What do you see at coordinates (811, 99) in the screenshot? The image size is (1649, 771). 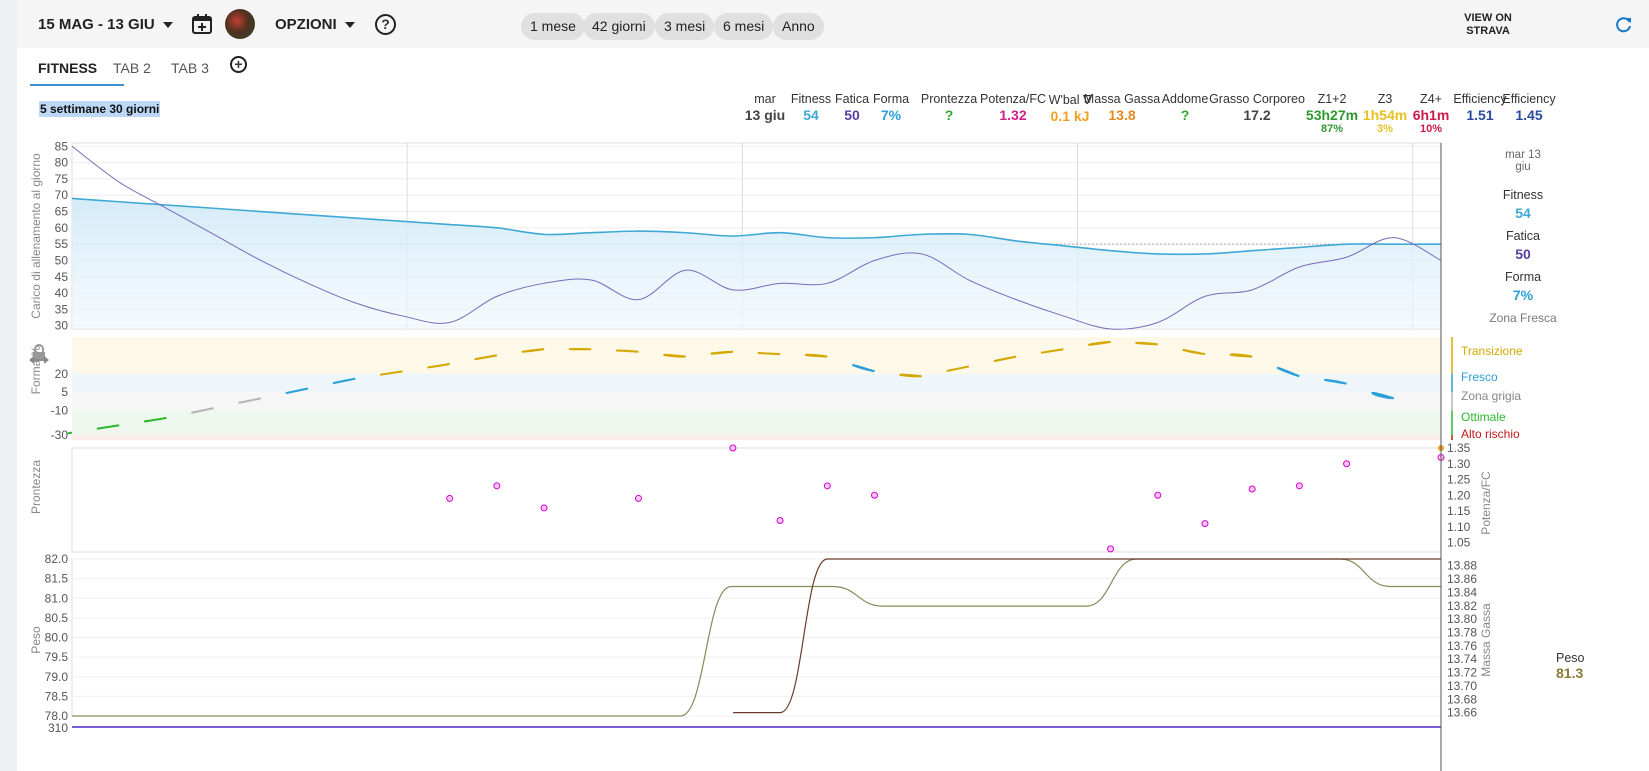 I see `stat-label: Fitness` at bounding box center [811, 99].